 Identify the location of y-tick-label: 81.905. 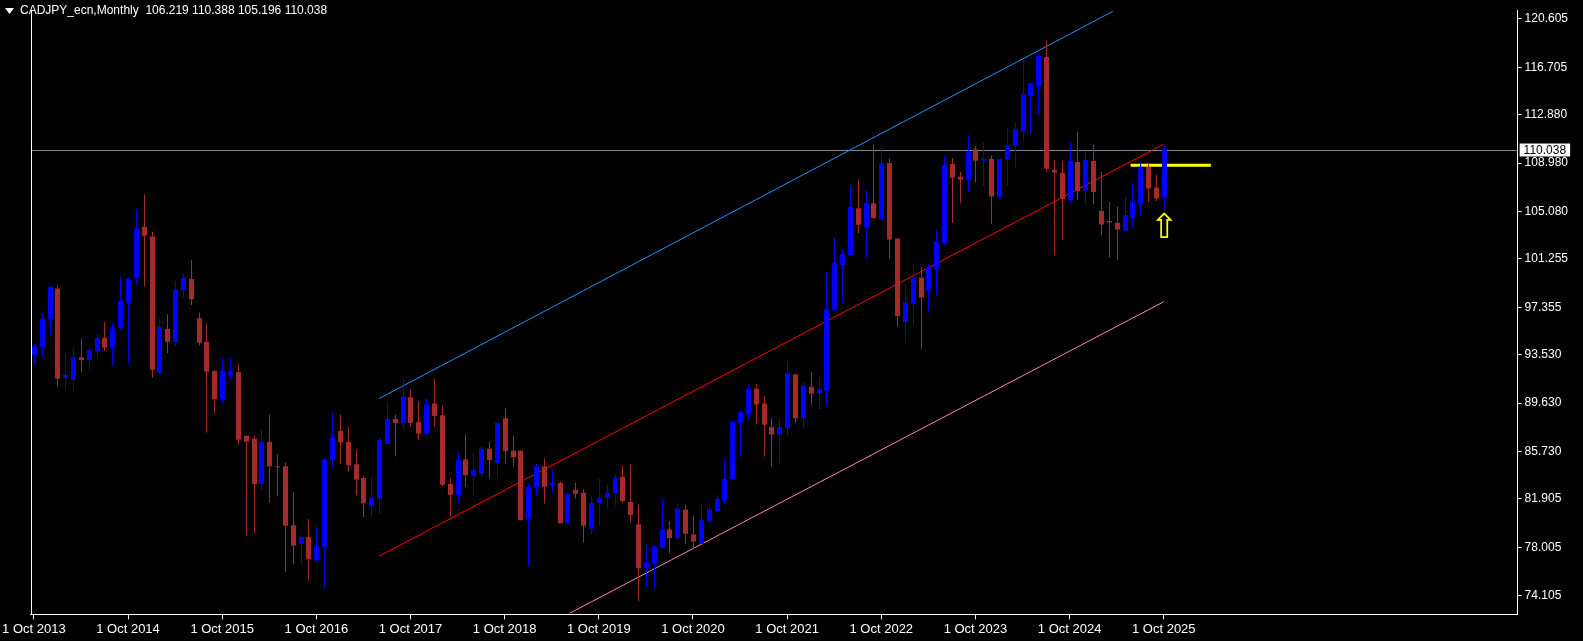
(1543, 498).